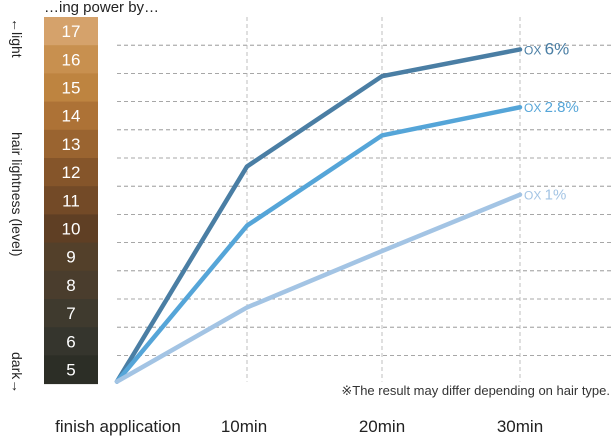 This screenshot has width=614, height=440. What do you see at coordinates (17, 372) in the screenshot?
I see `y-axis-dark-label: dark→` at bounding box center [17, 372].